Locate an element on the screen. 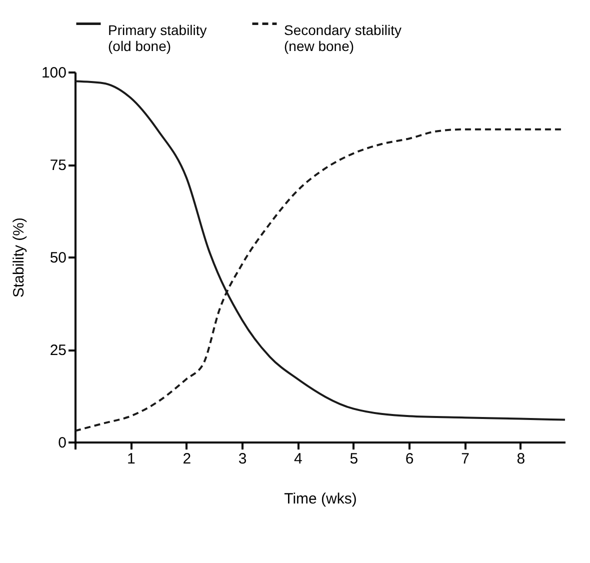 The width and height of the screenshot is (590, 563). x-tick-label: 2 is located at coordinates (187, 459).